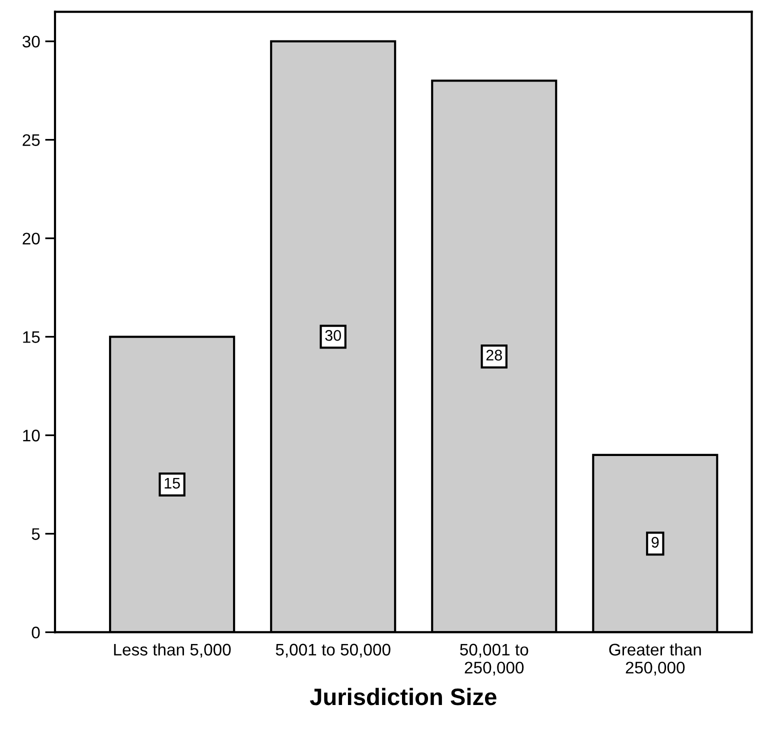  Describe the element at coordinates (172, 483) in the screenshot. I see `data-label: 15` at that location.